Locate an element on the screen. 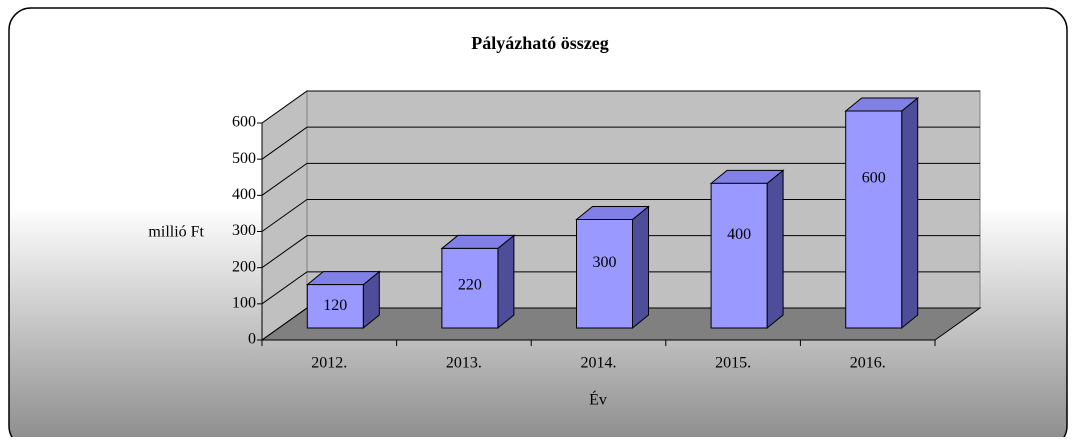  x-tick-label: 2015. is located at coordinates (733, 363).